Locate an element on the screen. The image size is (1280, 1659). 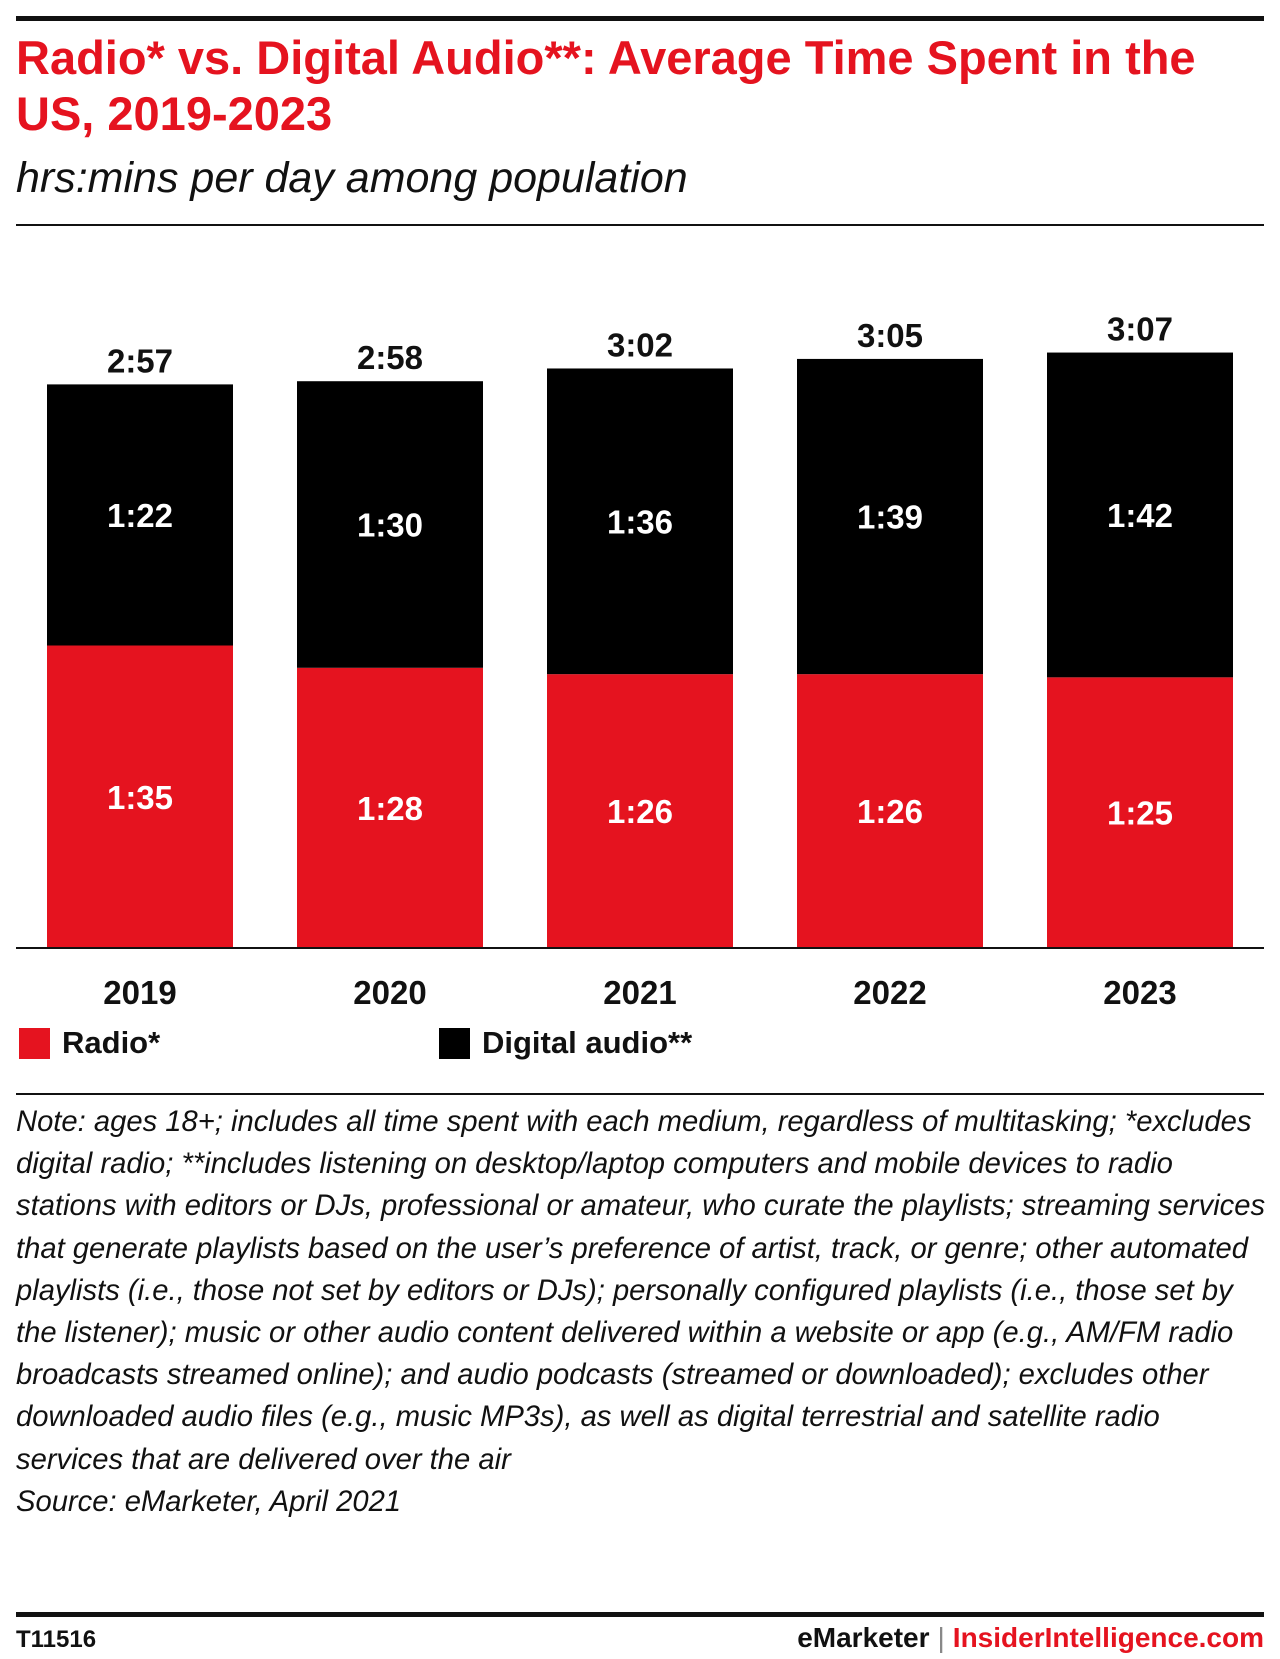
value-label-radio-2022: 1:26 is located at coordinates (890, 811).